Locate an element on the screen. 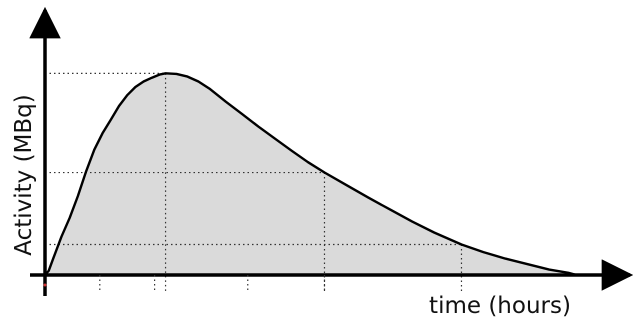  y-axis-label: Activity (MBq) is located at coordinates (24, 175).